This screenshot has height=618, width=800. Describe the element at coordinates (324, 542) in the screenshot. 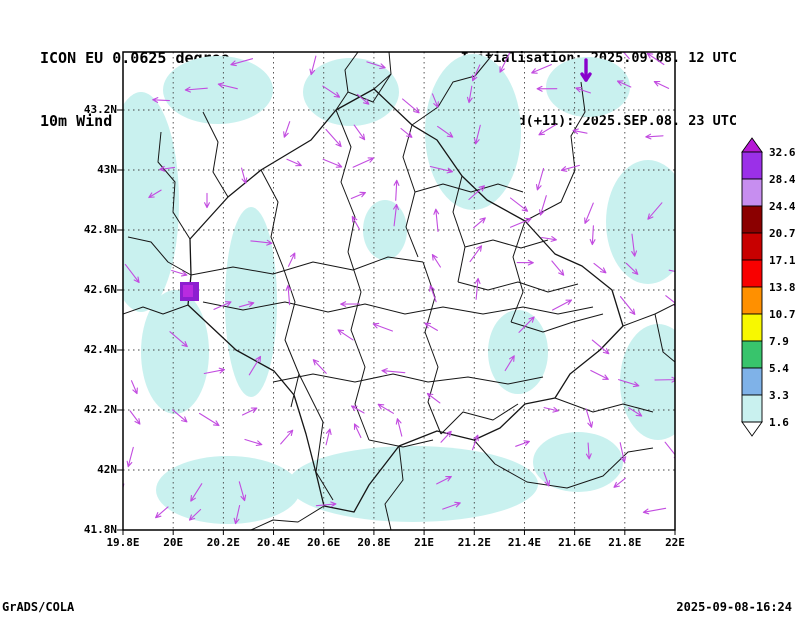

I see `x-tick-label: 20.6E` at that location.